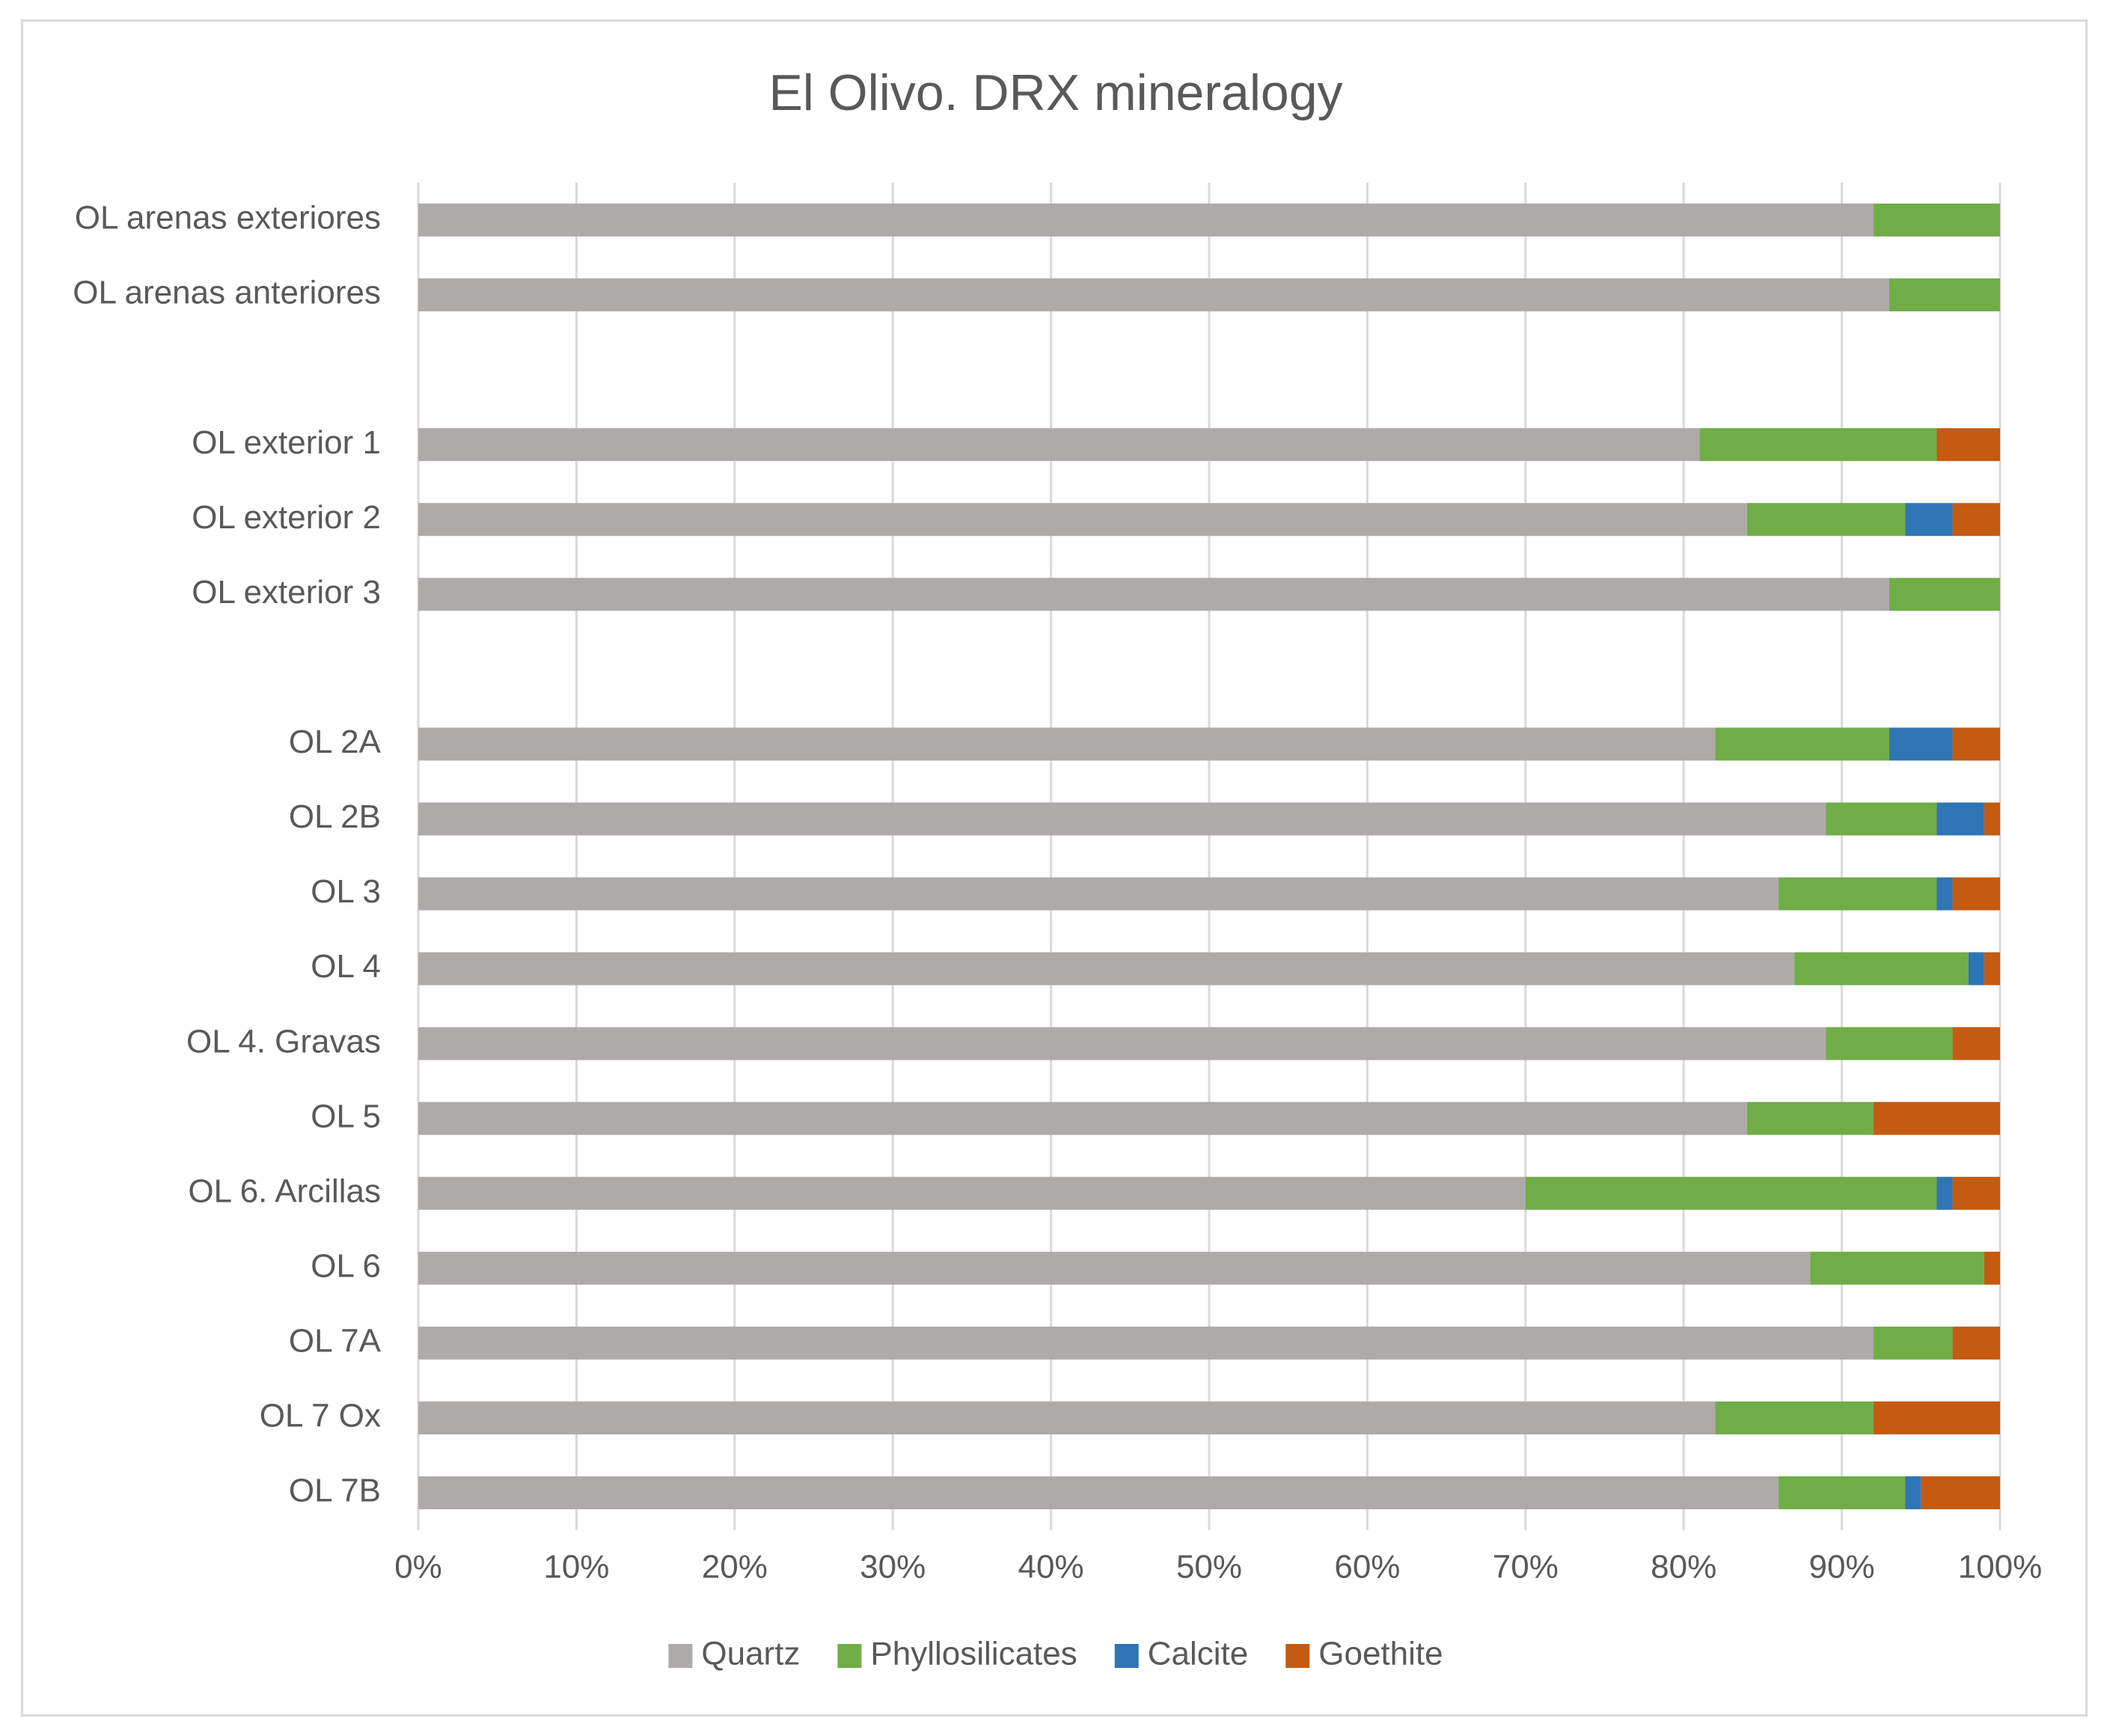 Image resolution: width=2107 pixels, height=1736 pixels. Describe the element at coordinates (320, 1416) in the screenshot. I see `category-label: OL 7 Ox` at that location.